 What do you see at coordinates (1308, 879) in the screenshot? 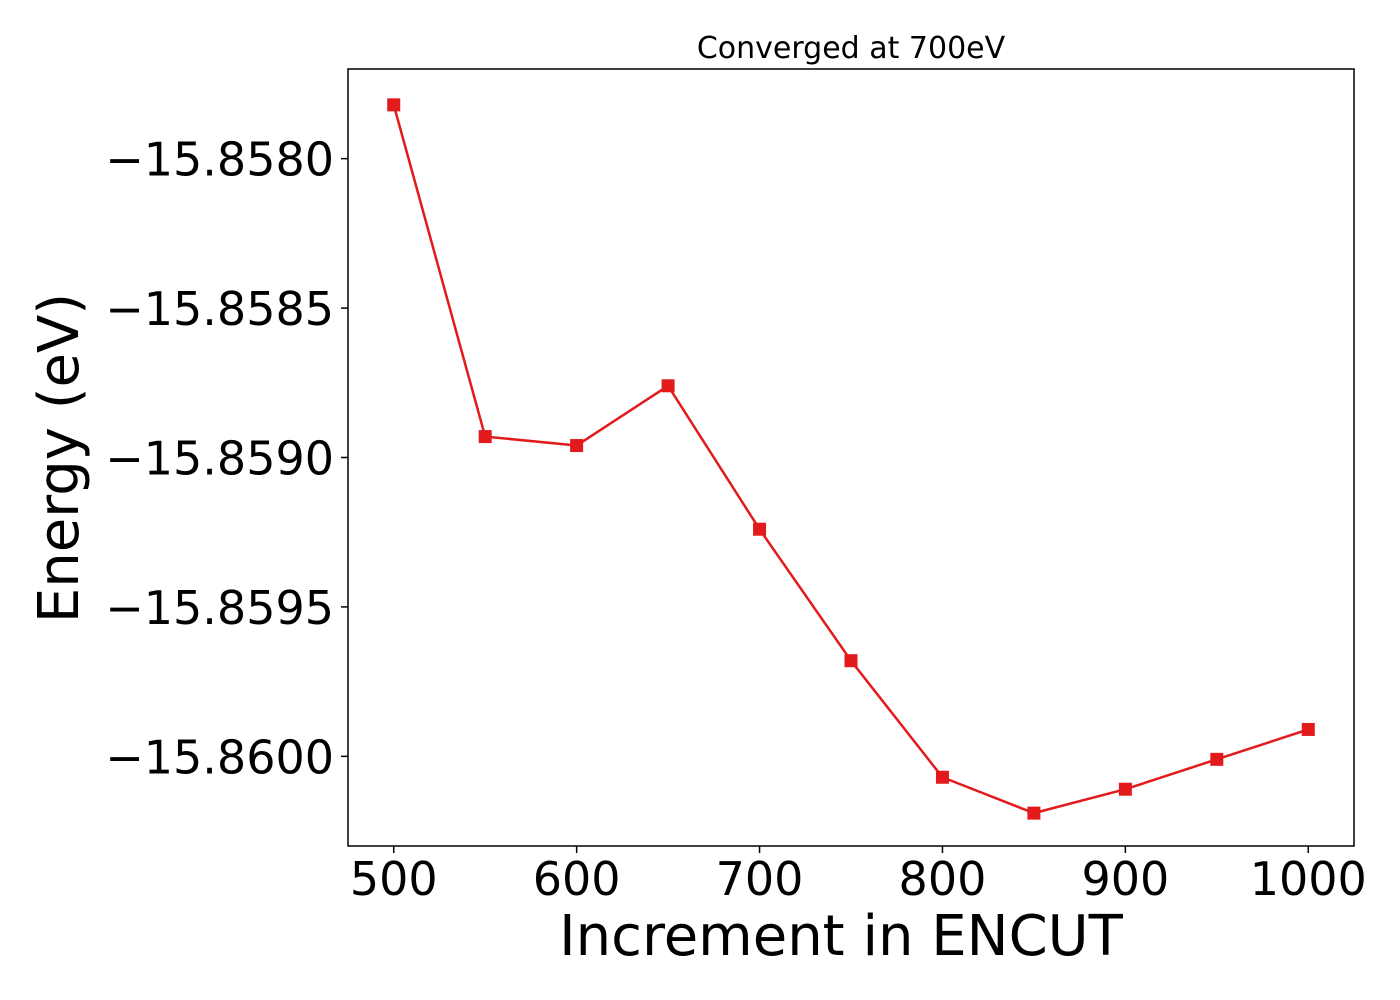
I see `x-tick-label: 1000` at bounding box center [1308, 879].